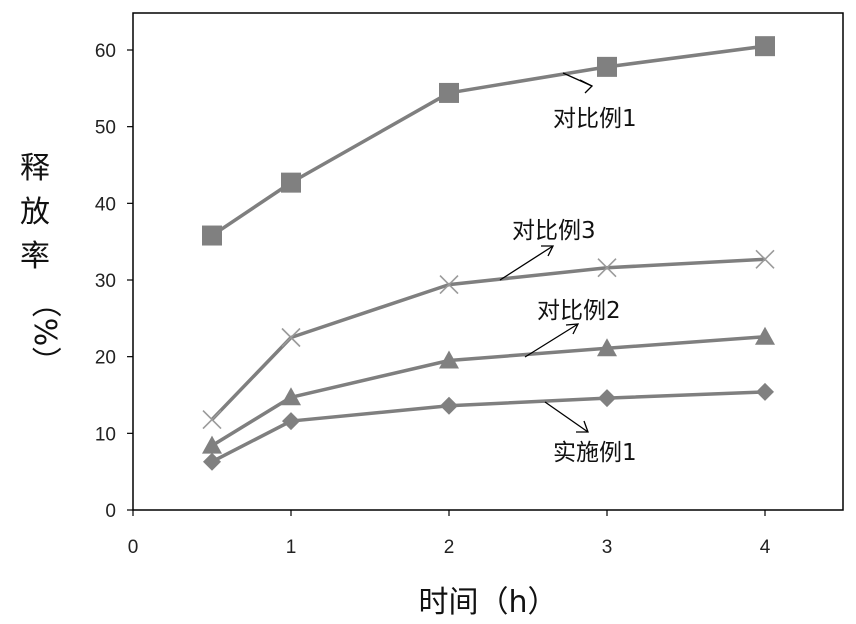  I want to click on series-label-text: 实施例1, so click(595, 453).